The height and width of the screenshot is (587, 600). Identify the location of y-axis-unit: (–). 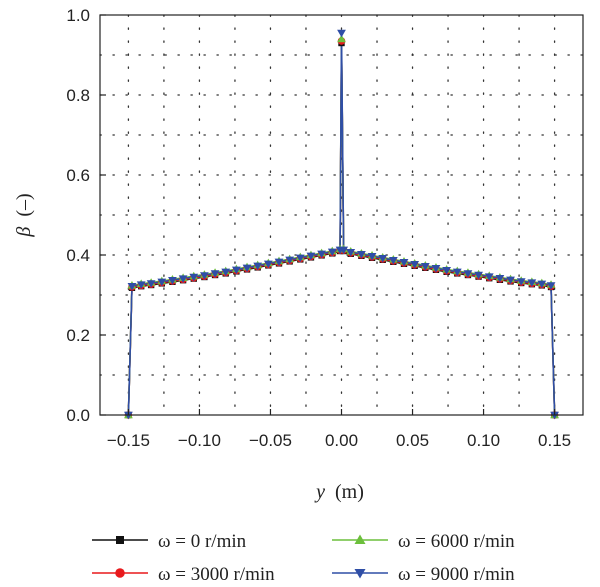
(24, 204).